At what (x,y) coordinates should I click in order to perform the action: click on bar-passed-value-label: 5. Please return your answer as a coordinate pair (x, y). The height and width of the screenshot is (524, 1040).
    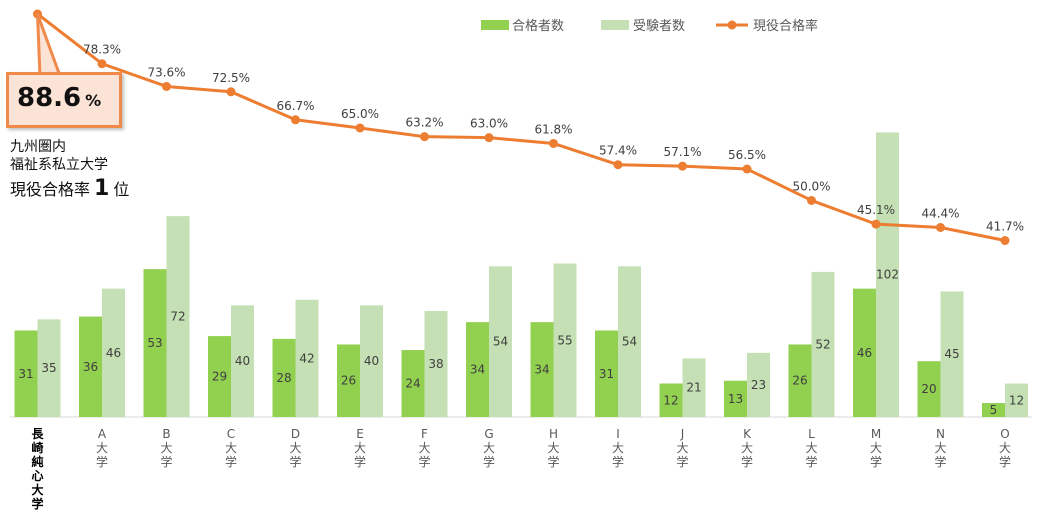
    Looking at the image, I should click on (994, 410).